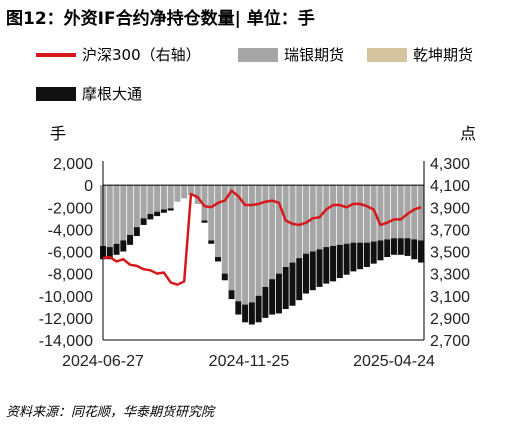 The image size is (519, 426). I want to click on right-tick-label: 3,100, so click(450, 297).